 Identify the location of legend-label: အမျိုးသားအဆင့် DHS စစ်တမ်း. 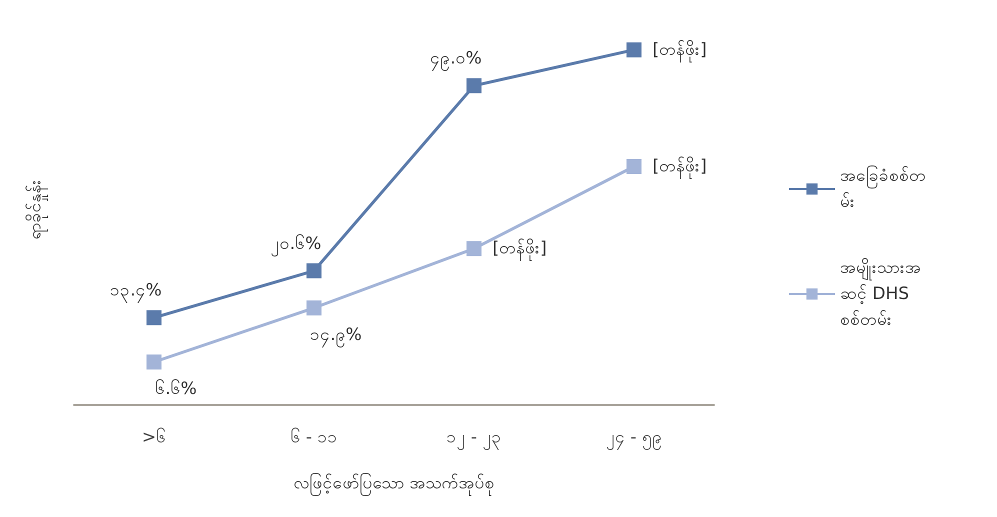
(880, 294).